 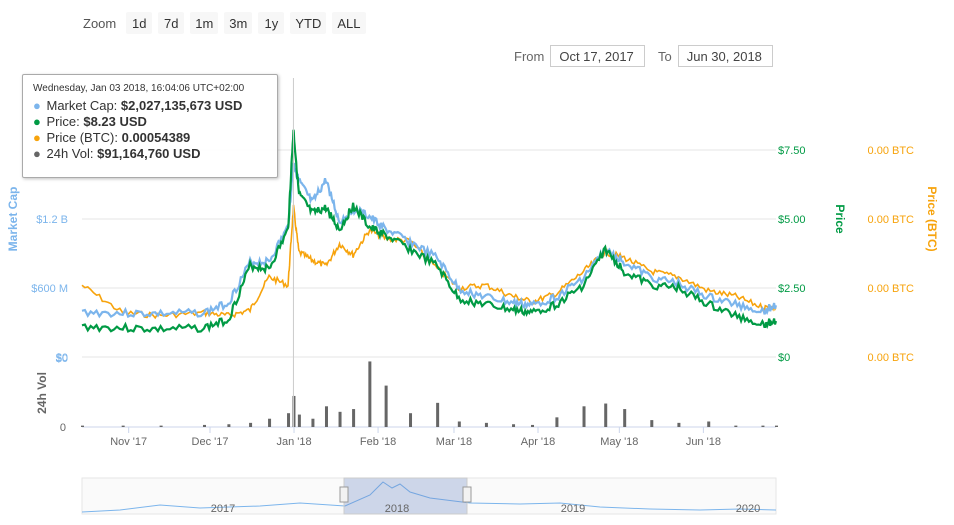 I want to click on range-from-label: From, so click(x=529, y=56).